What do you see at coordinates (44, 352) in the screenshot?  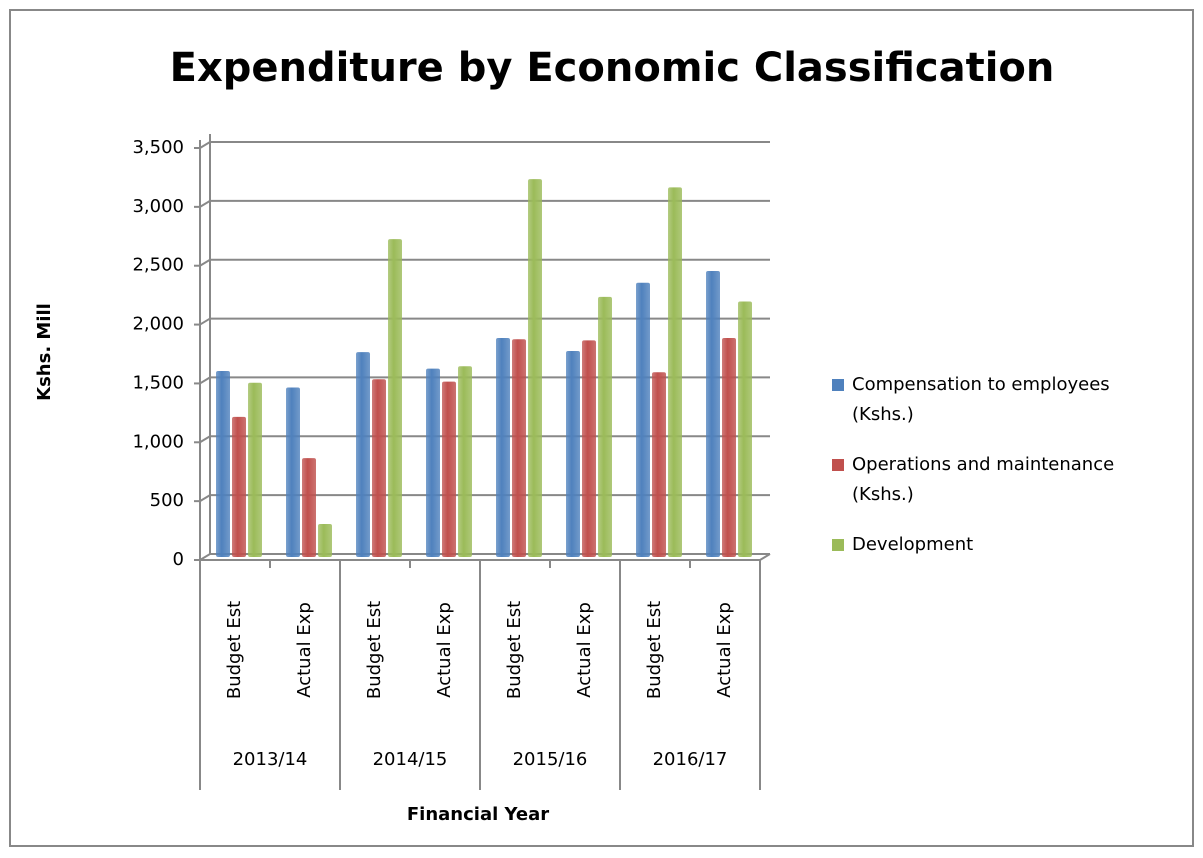 I see `y-axis-title: Kshs. Mill` at bounding box center [44, 352].